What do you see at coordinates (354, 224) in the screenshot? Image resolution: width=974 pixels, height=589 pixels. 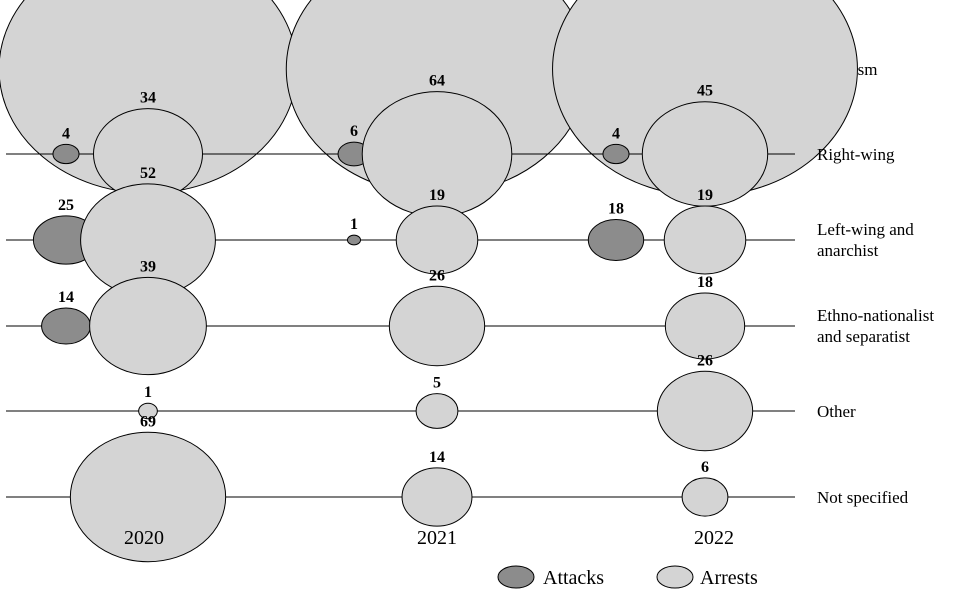 I see `attack-value-label: 1` at bounding box center [354, 224].